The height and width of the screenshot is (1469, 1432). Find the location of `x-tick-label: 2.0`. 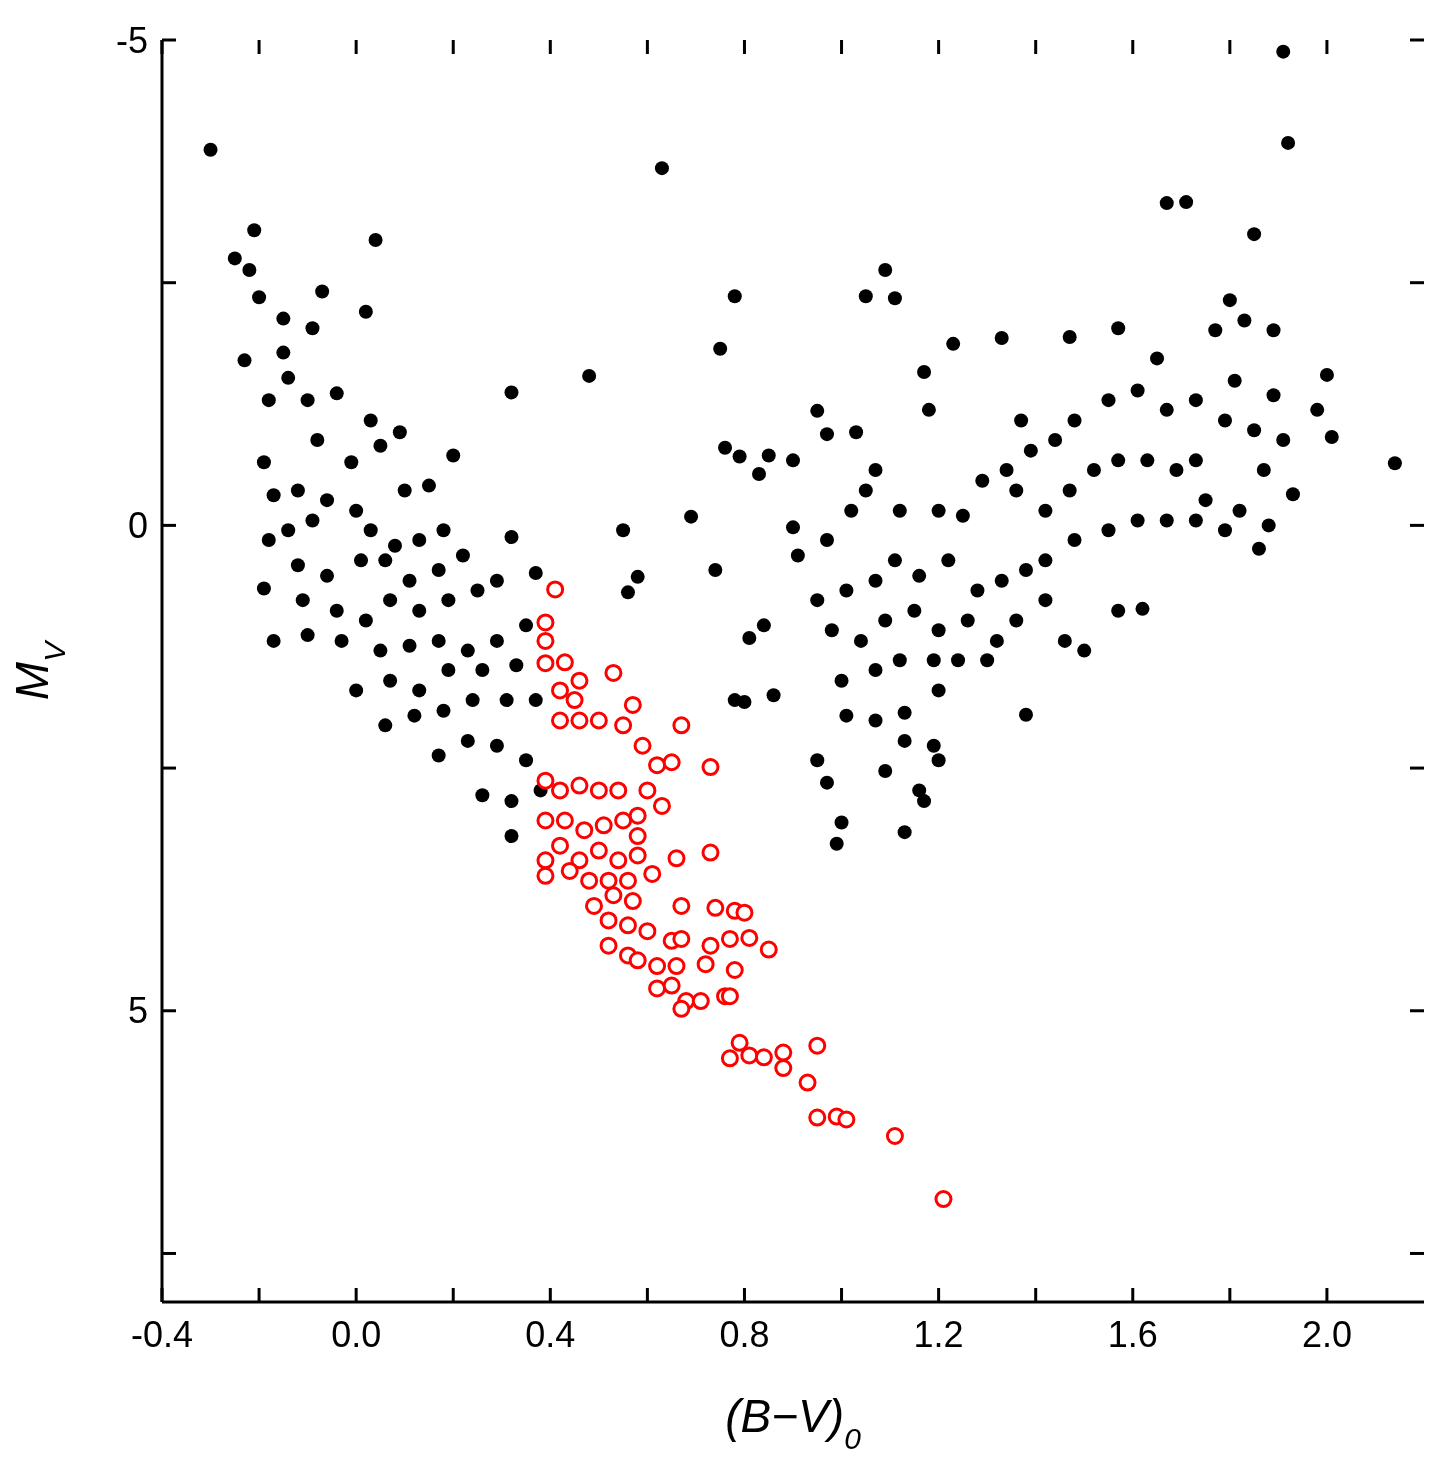

x-tick-label: 2.0 is located at coordinates (1326, 1334).